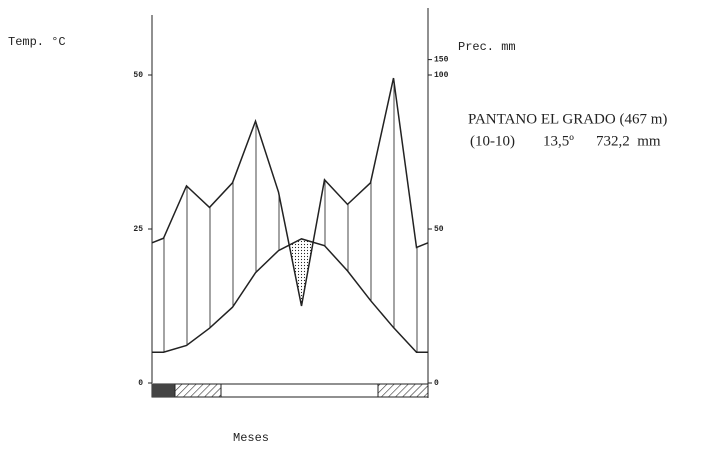  Describe the element at coordinates (138, 229) in the screenshot. I see `y-tick-label: 25` at that location.